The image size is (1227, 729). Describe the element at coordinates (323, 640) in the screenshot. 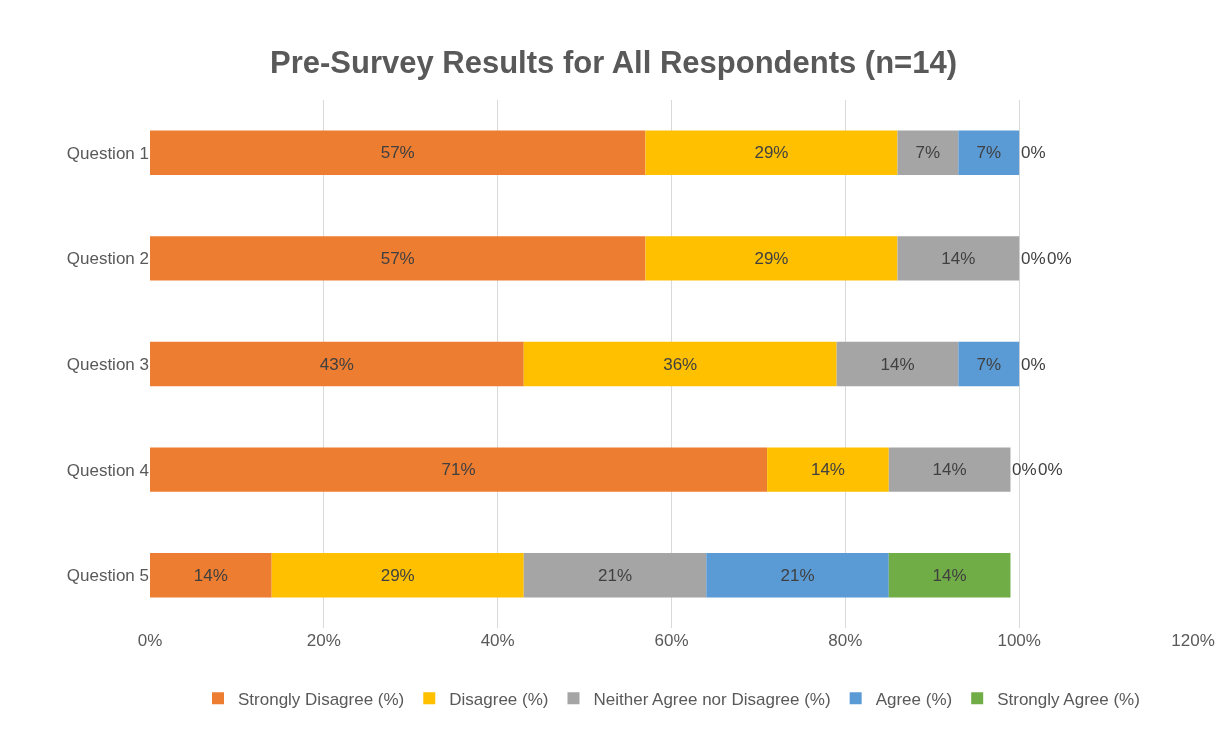

I see `x-tick-label: 20%` at that location.